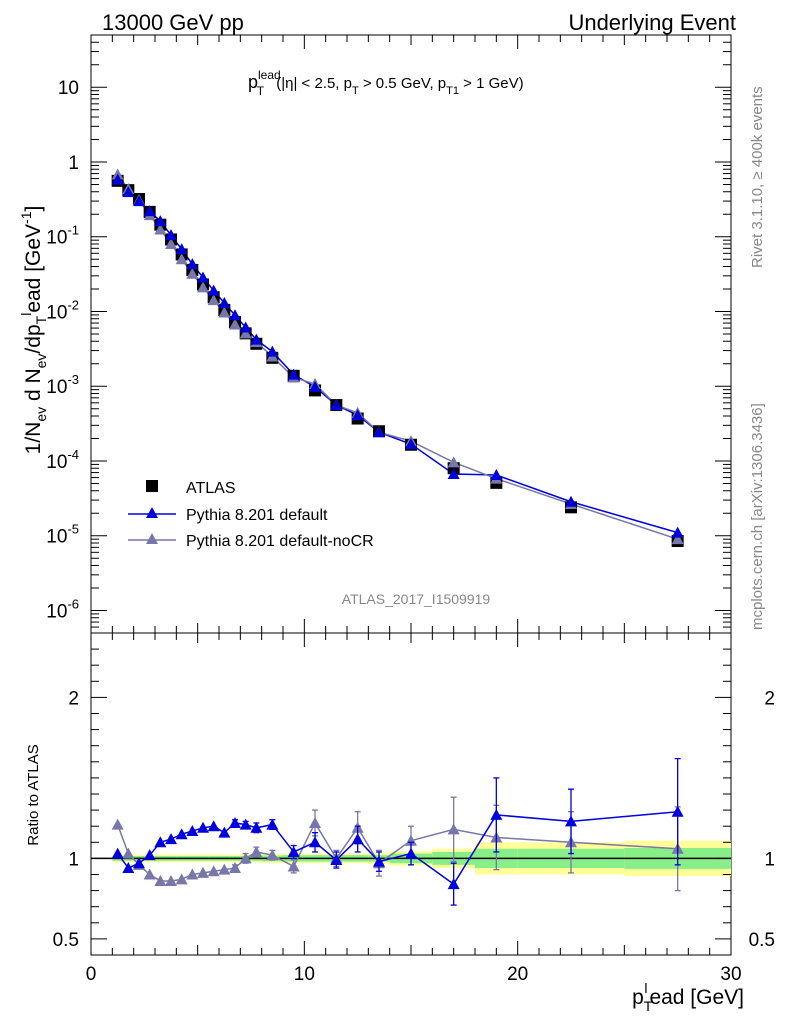 This screenshot has width=786, height=1024. Describe the element at coordinates (152, 486) in the screenshot. I see `legend-marker-atlas` at that location.